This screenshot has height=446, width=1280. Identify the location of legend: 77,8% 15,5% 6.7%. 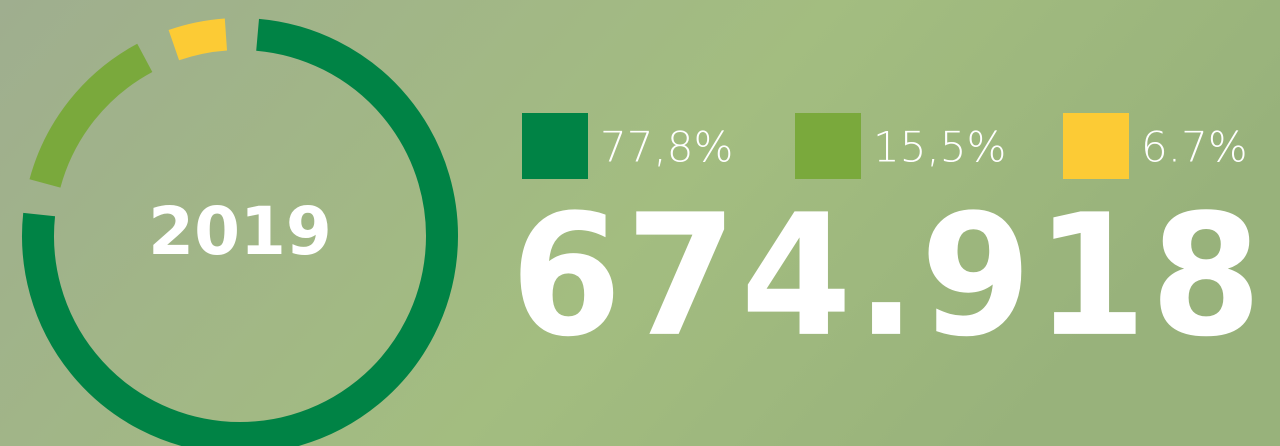
(885, 146).